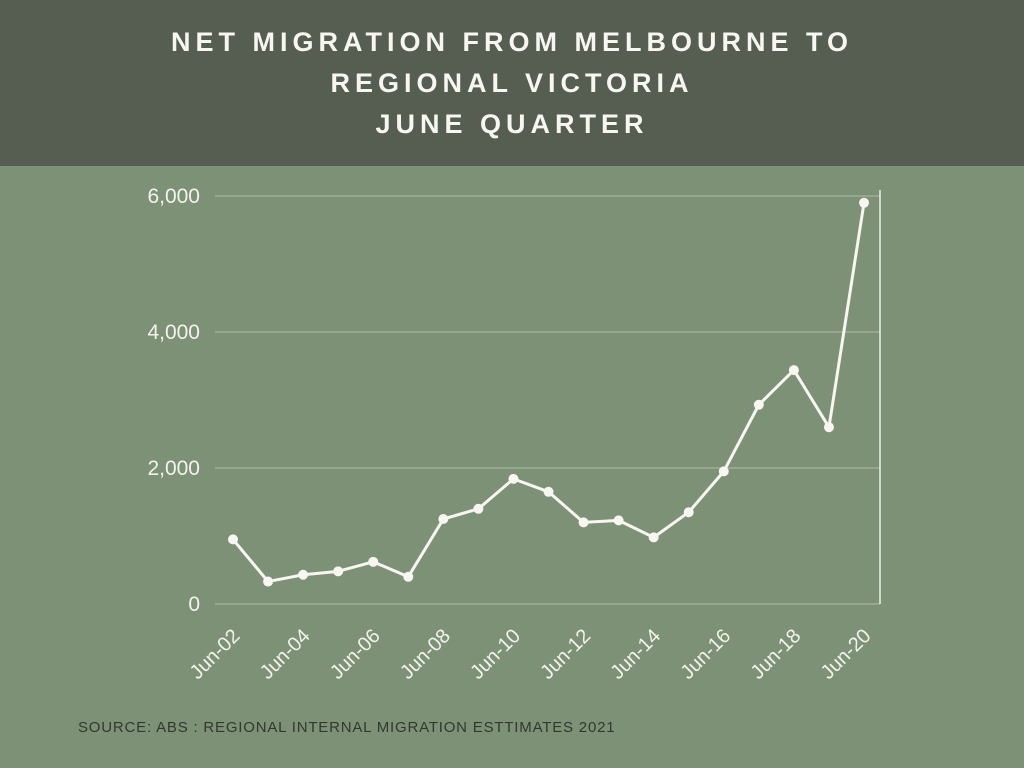 The height and width of the screenshot is (768, 1024). I want to click on x-axis-label: Jun-06, so click(355, 654).